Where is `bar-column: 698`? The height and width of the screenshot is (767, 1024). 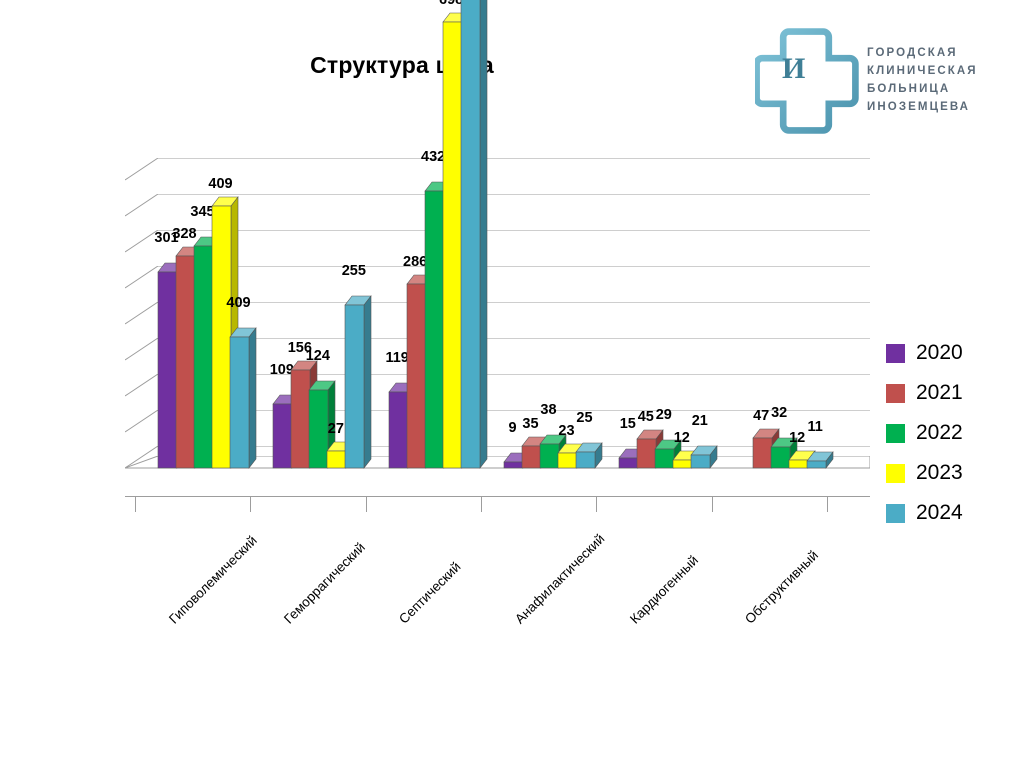
bar-column: 698 is located at coordinates (454, 234).